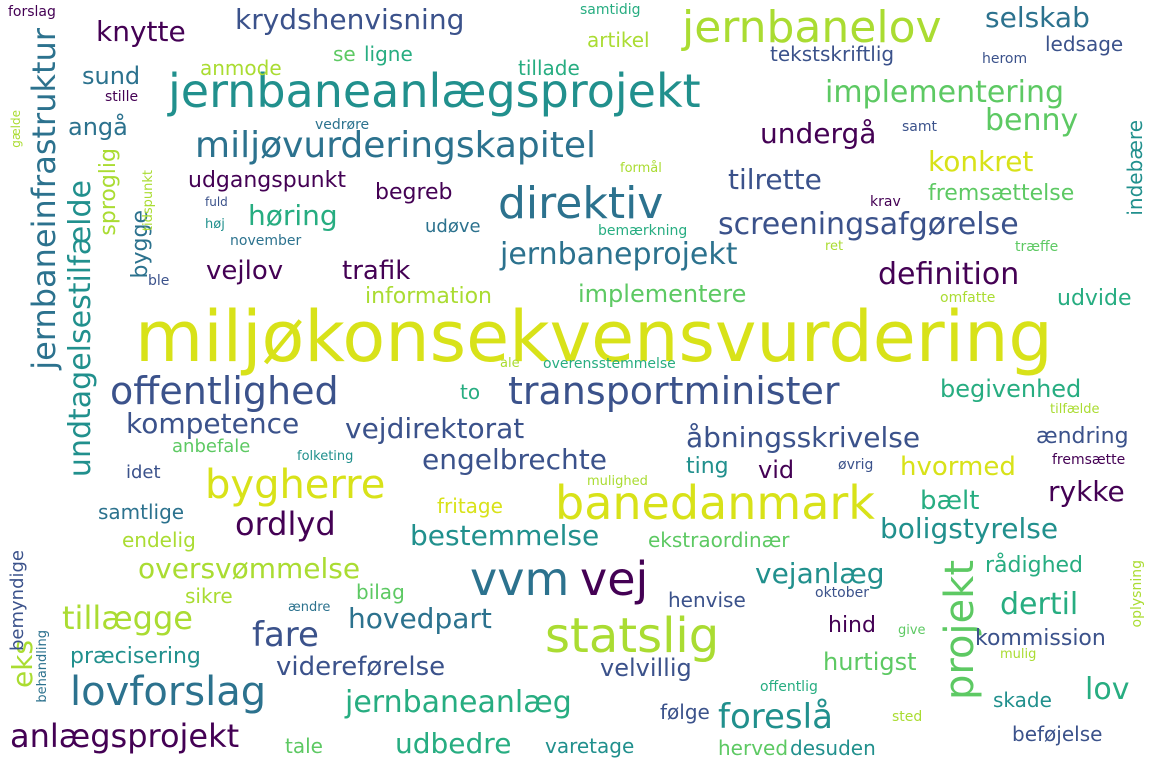 This screenshot has width=1155, height=770. What do you see at coordinates (241, 68) in the screenshot?
I see `word: anmode` at bounding box center [241, 68].